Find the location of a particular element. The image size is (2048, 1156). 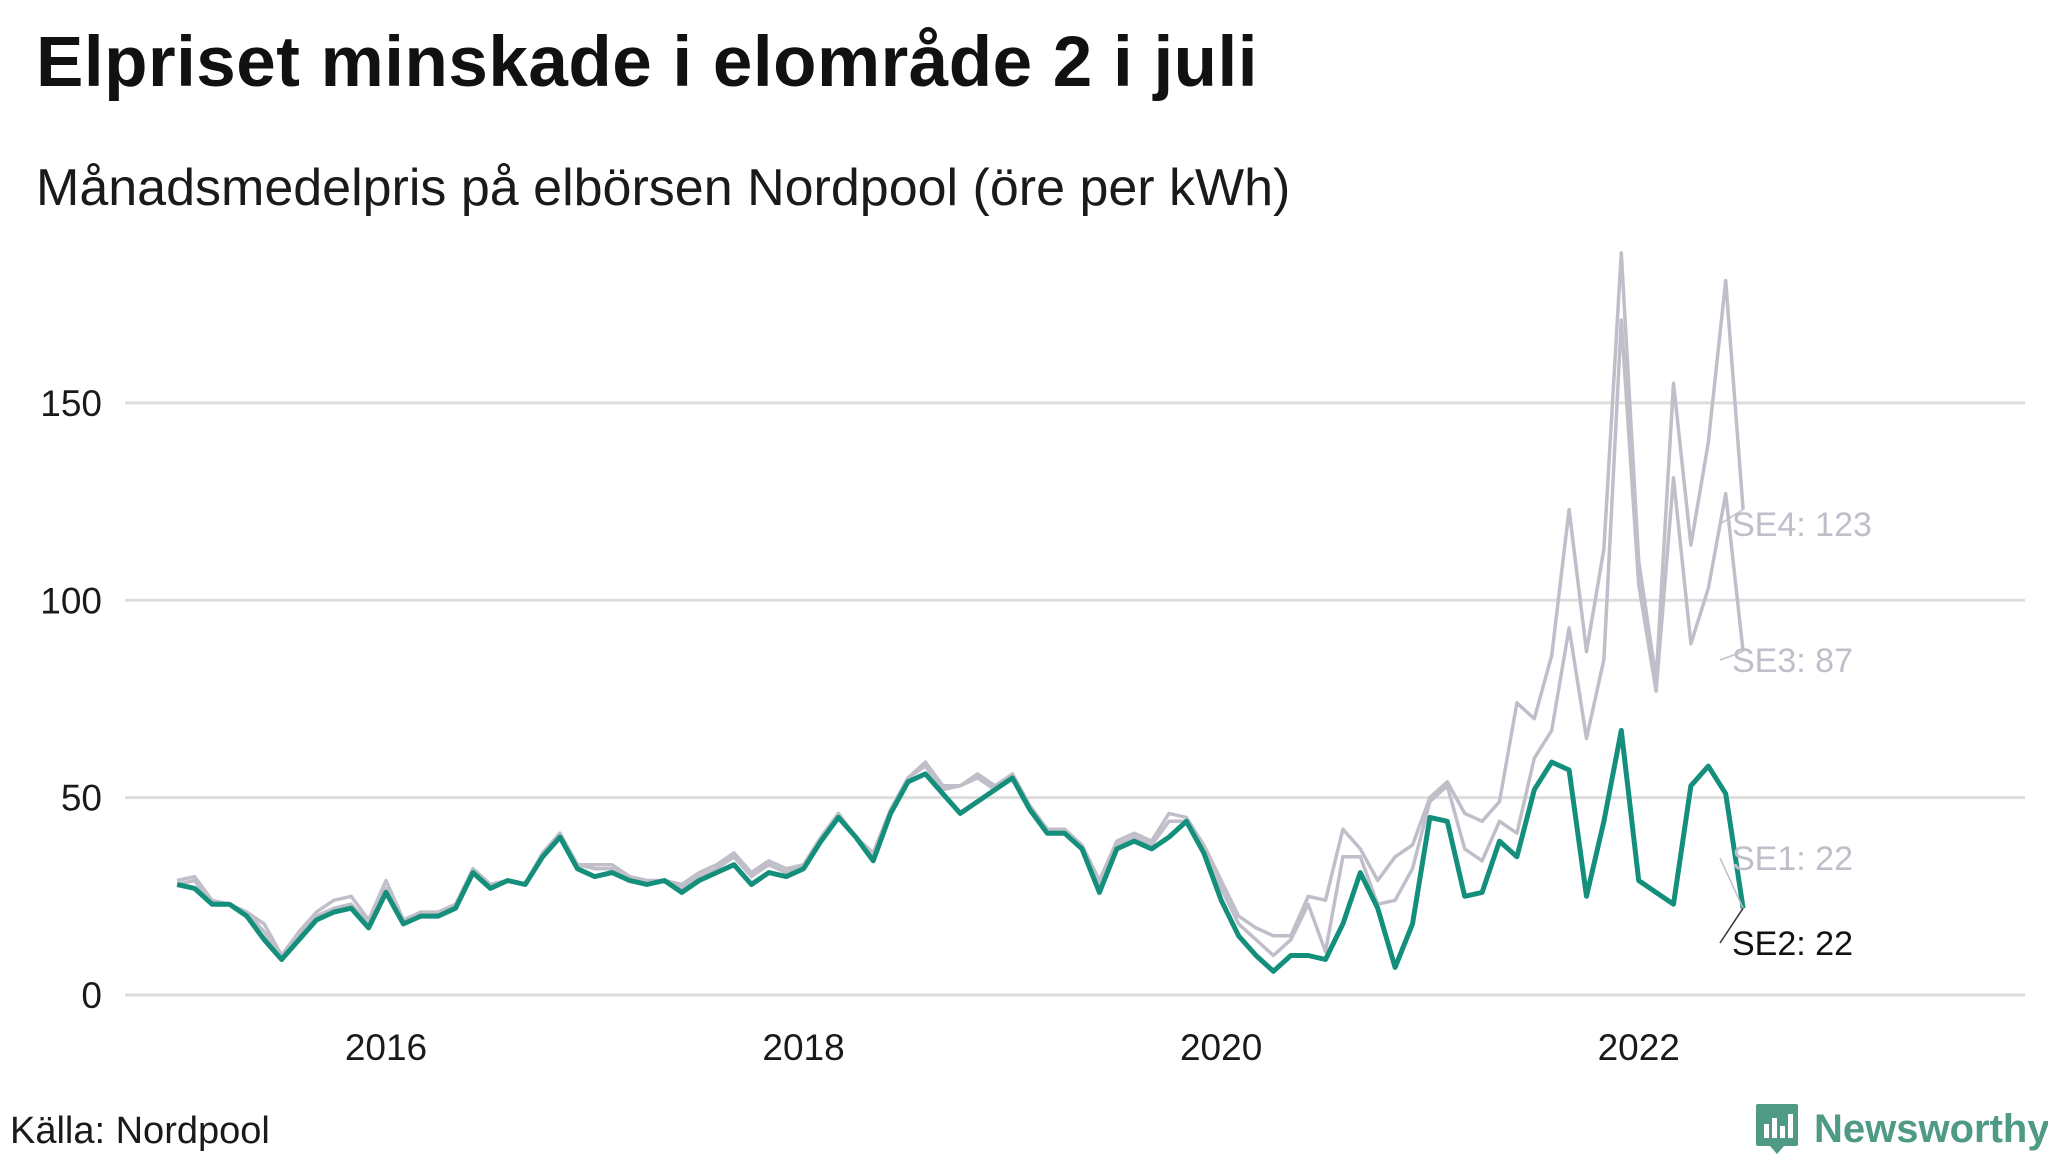

y-axis-ticks: 0 50 100 150 is located at coordinates (71, 699).